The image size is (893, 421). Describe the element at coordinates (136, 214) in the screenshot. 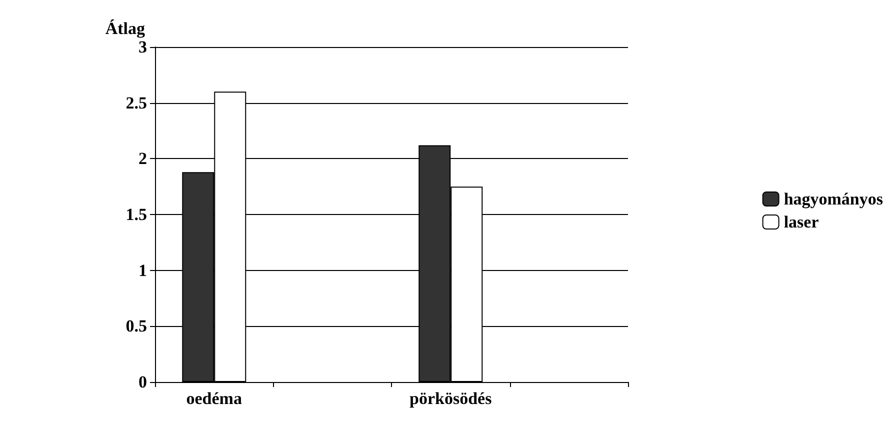

I see `y-tick-label: 1.5` at that location.